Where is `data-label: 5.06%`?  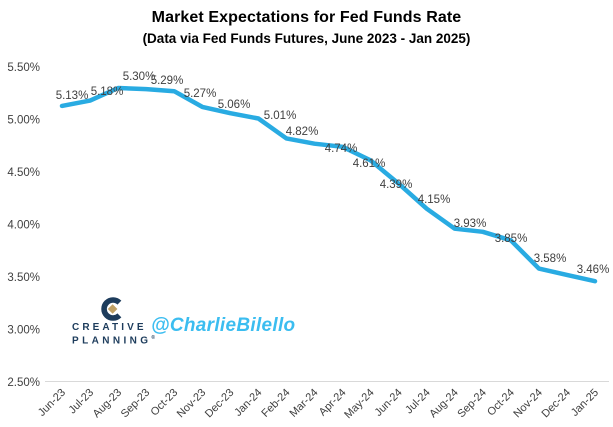
data-label: 5.06% is located at coordinates (234, 105).